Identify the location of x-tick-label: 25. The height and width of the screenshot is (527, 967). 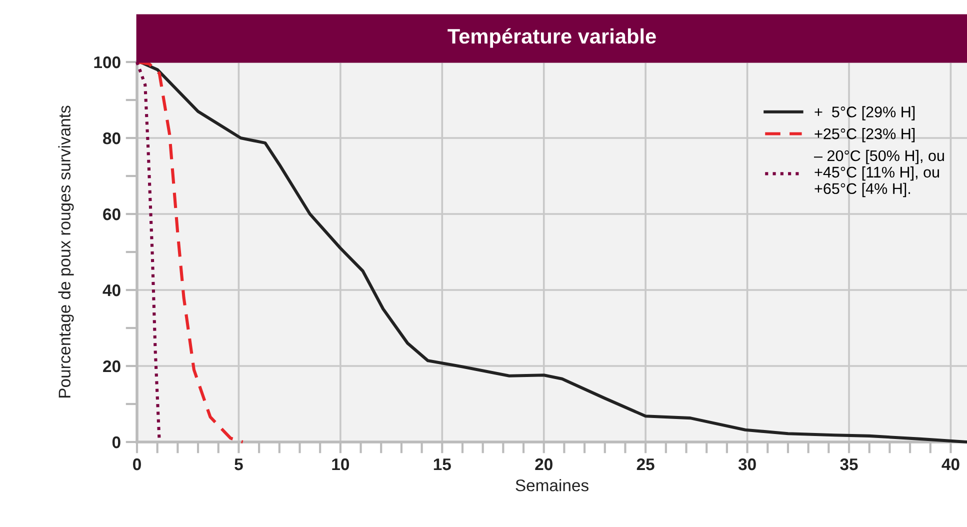
(645, 464).